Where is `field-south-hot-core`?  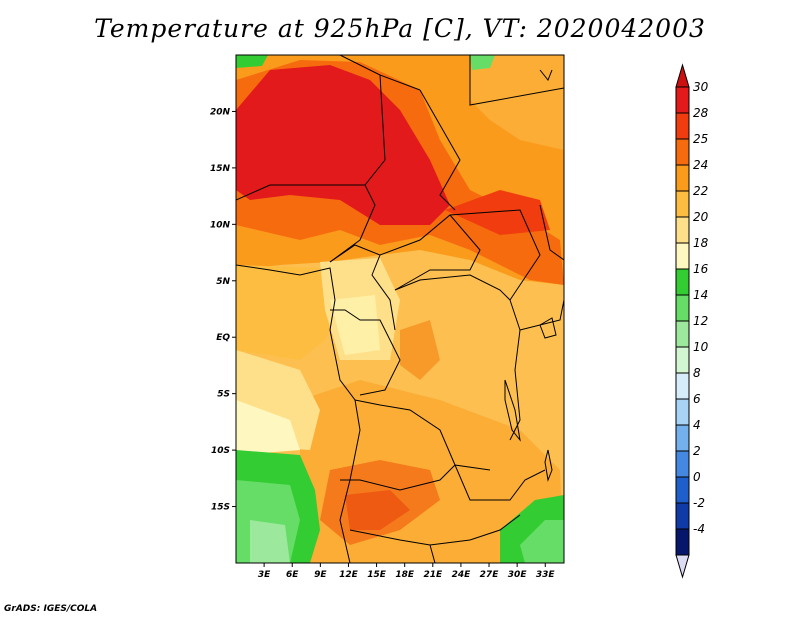
field-south-hot-core is located at coordinates (377, 510).